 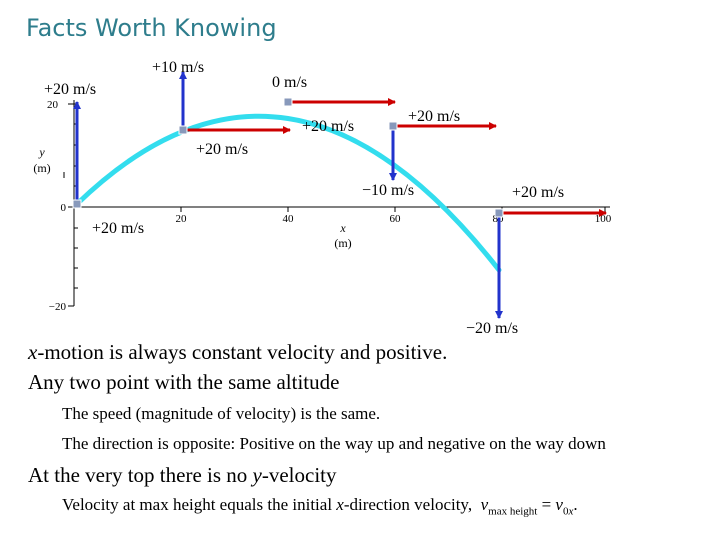 I want to click on top-vx-label: +20 m/s, so click(x=328, y=126).